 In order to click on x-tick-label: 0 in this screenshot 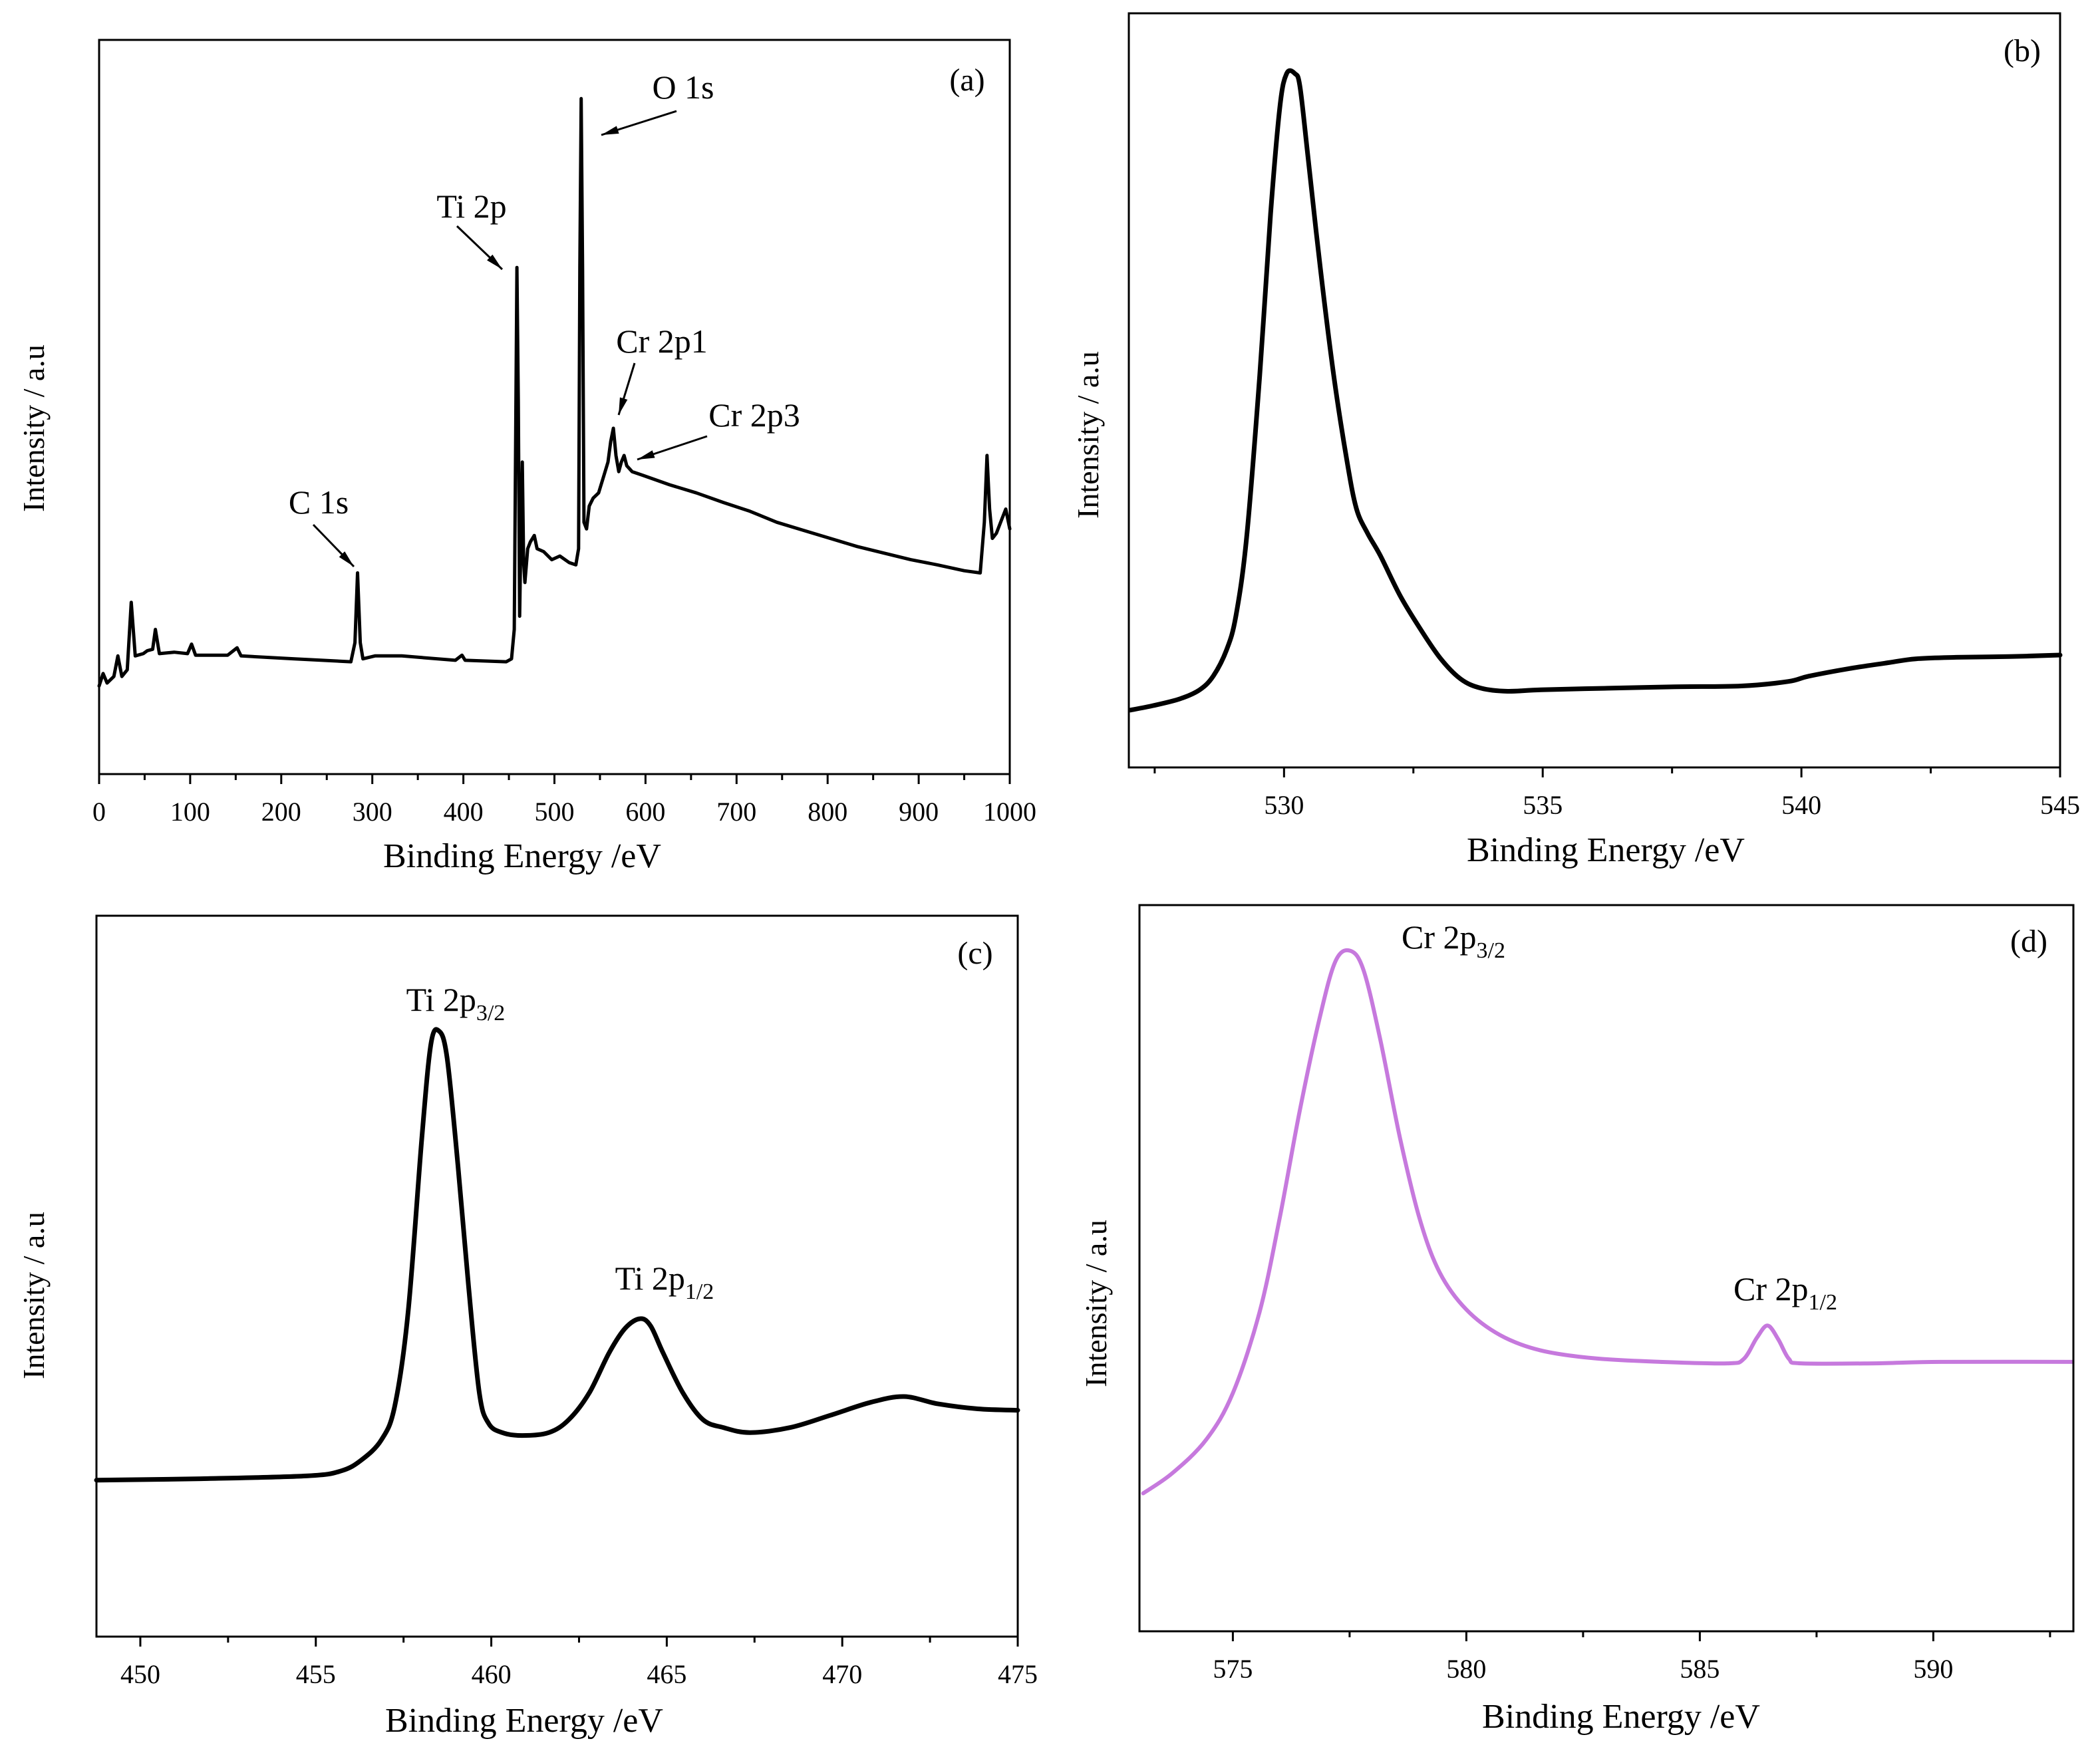, I will do `click(99, 812)`.